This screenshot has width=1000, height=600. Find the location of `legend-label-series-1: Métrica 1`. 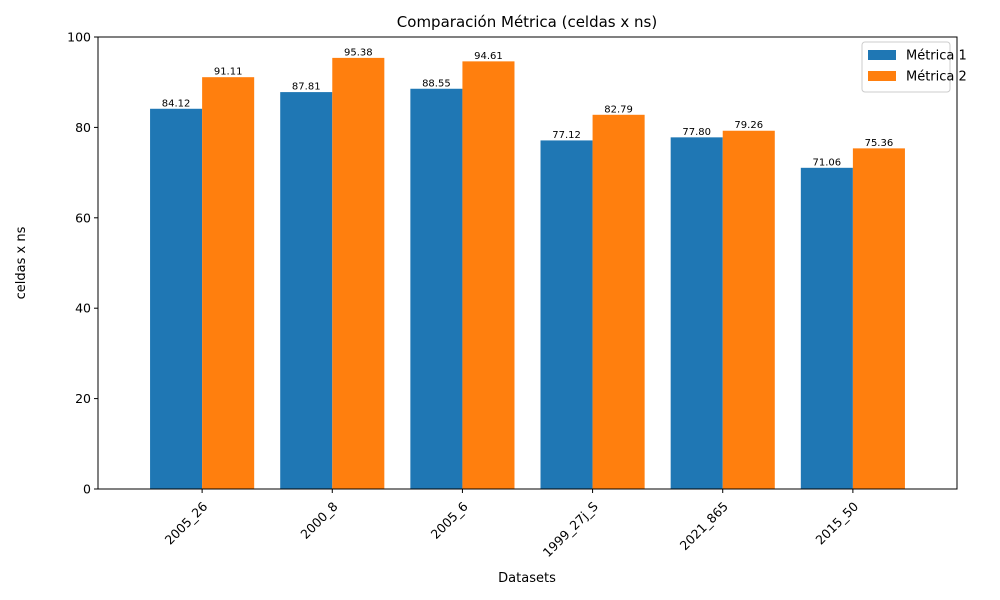

legend-label-series-1: Métrica 1 is located at coordinates (936, 56).